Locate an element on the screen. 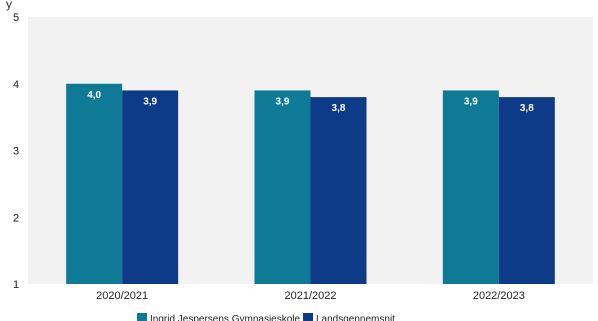 This screenshot has width=598, height=321. legend-label: Landsgennemsnit is located at coordinates (355, 317).